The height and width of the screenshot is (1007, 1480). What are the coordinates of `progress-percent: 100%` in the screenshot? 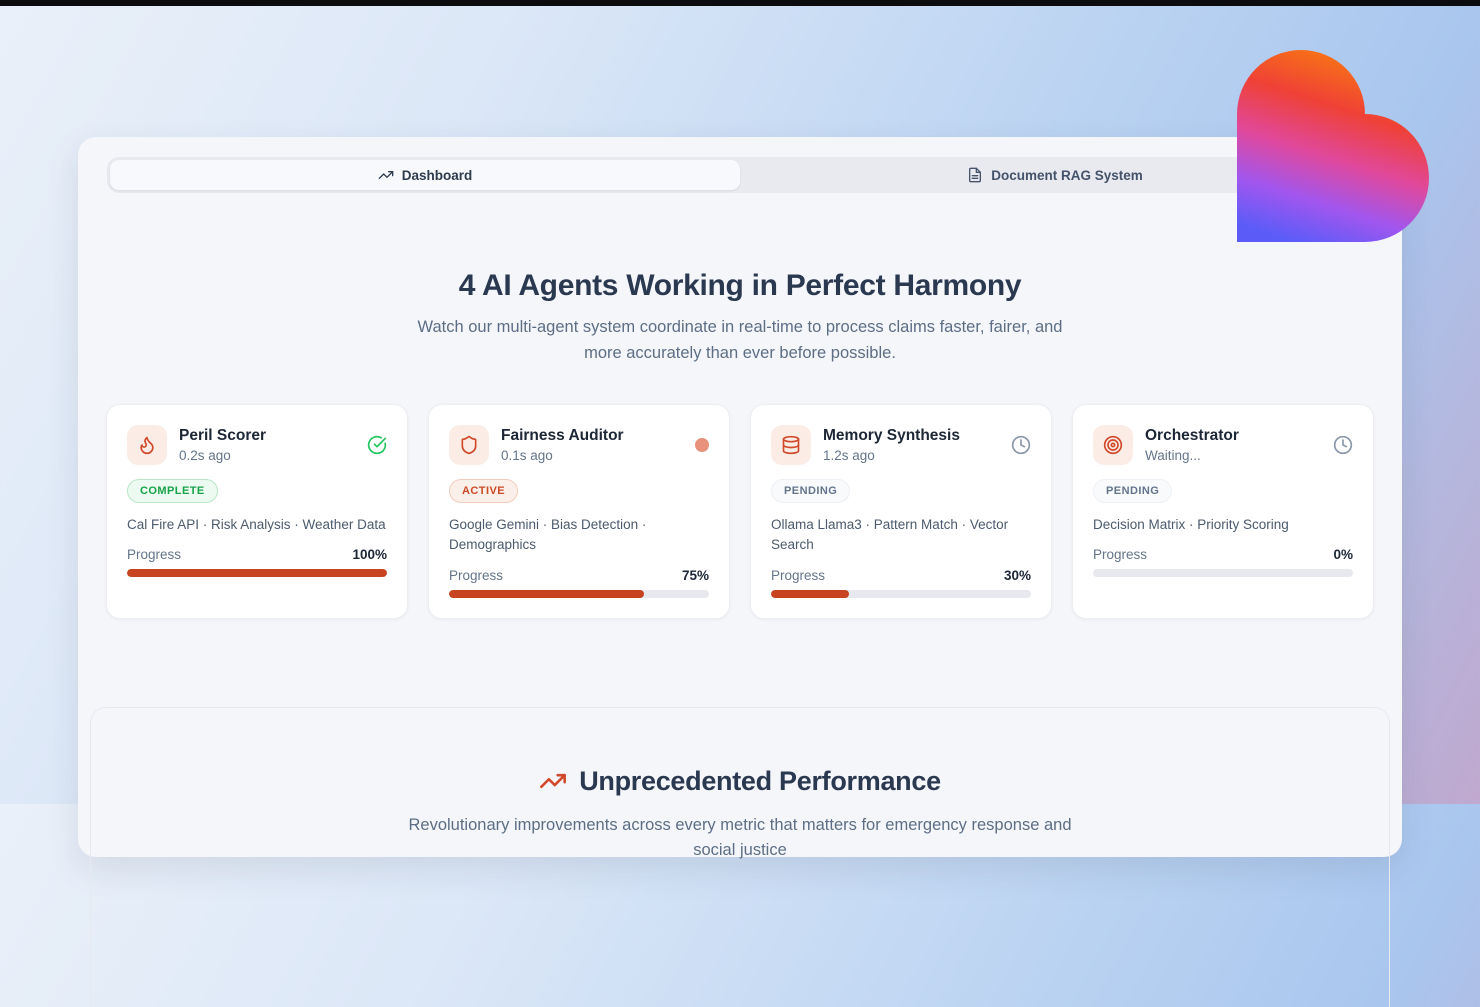 It's located at (369, 555).